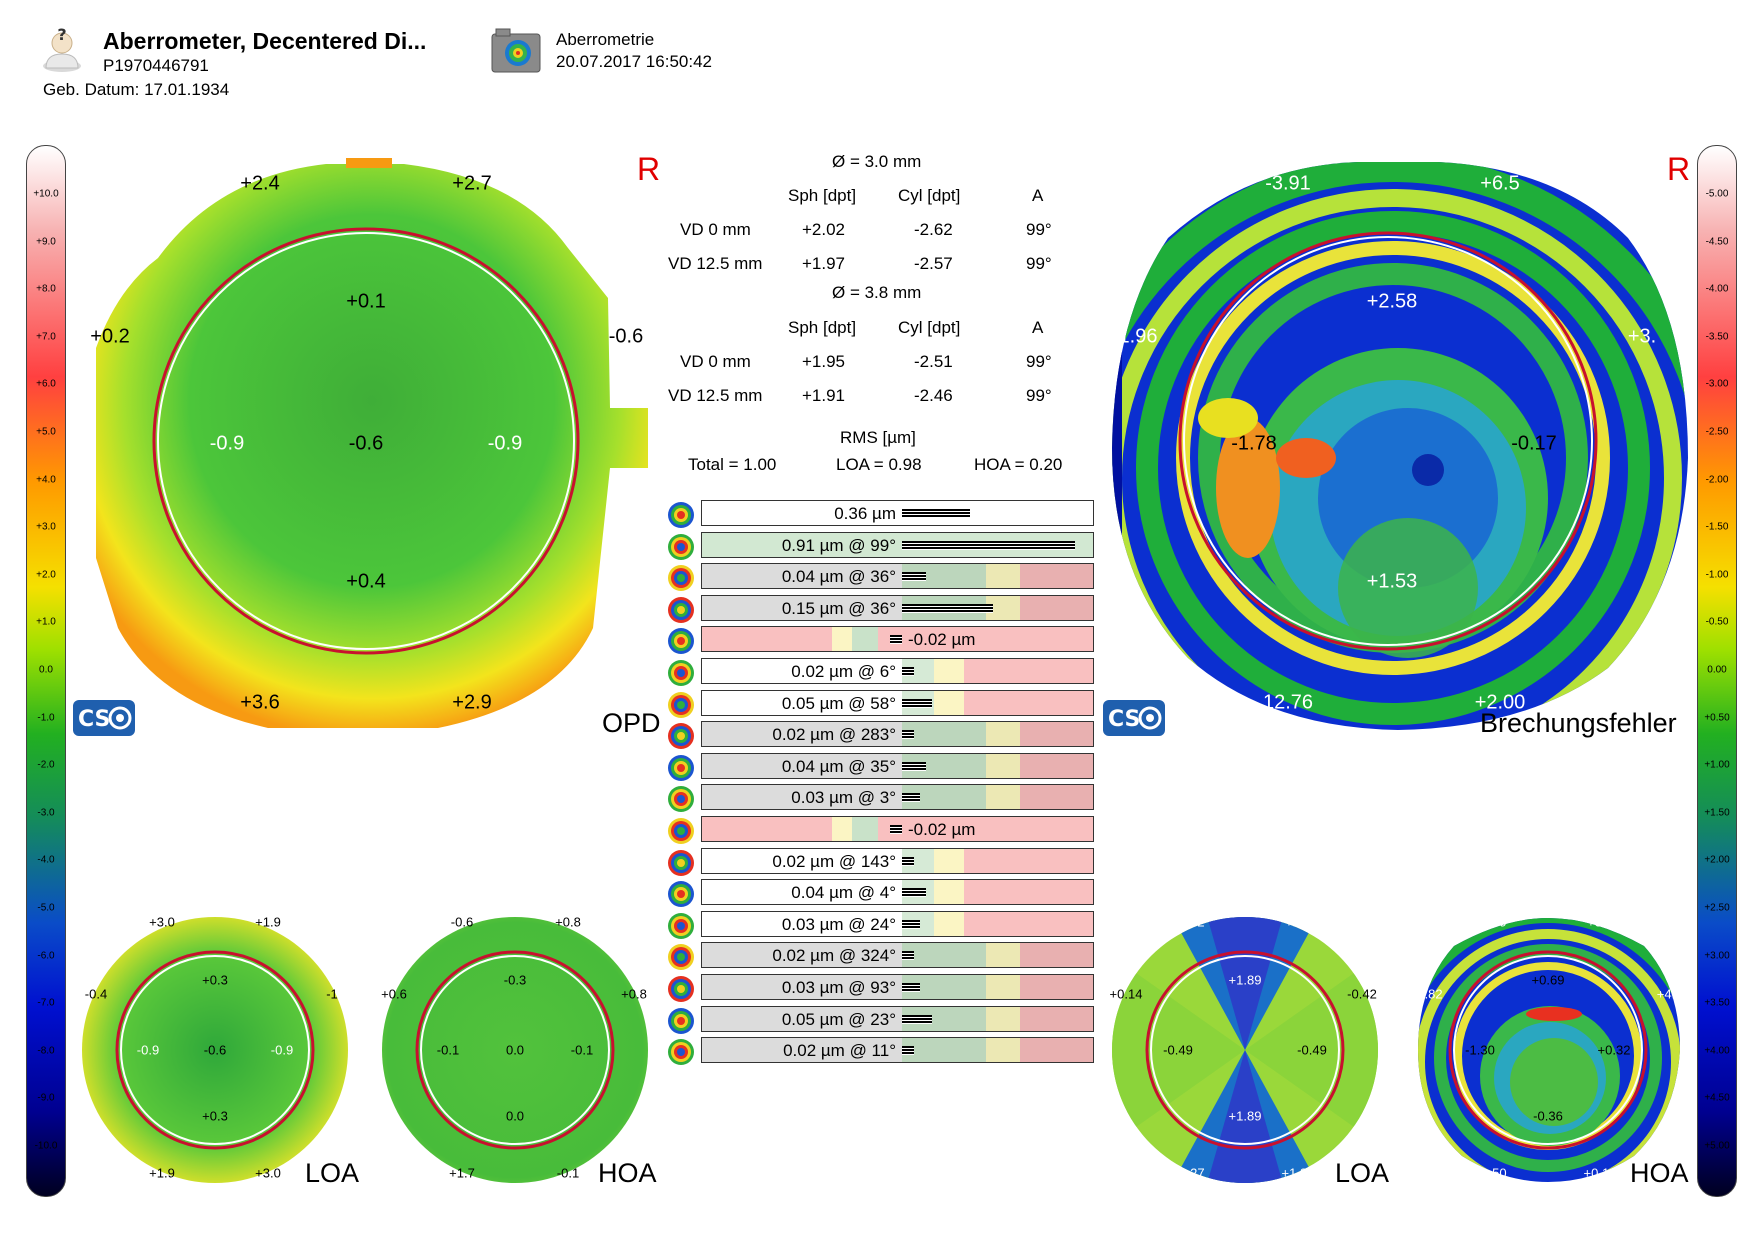 The width and height of the screenshot is (1754, 1240). What do you see at coordinates (897, 607) in the screenshot?
I see `zernike-bar: 0.15 µm @ 36°` at bounding box center [897, 607].